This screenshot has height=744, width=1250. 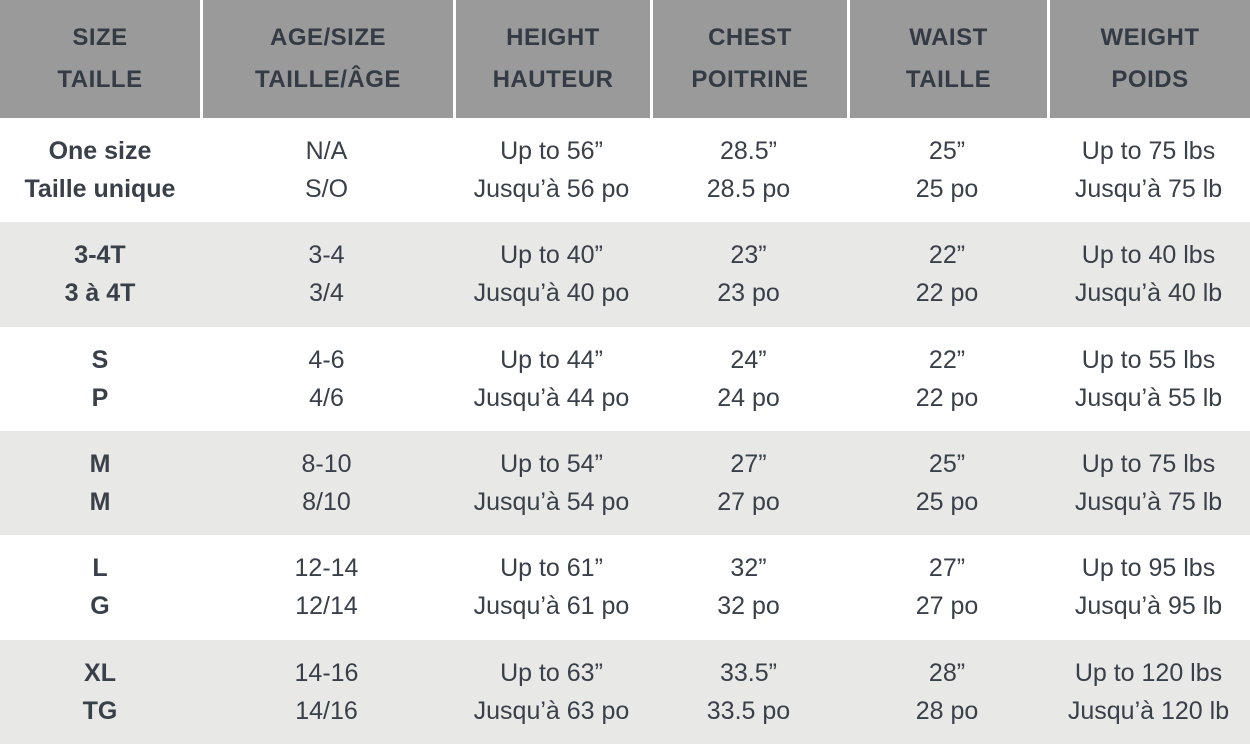 I want to click on cell-value-fr: Jusqu’à 61 po, so click(x=551, y=606).